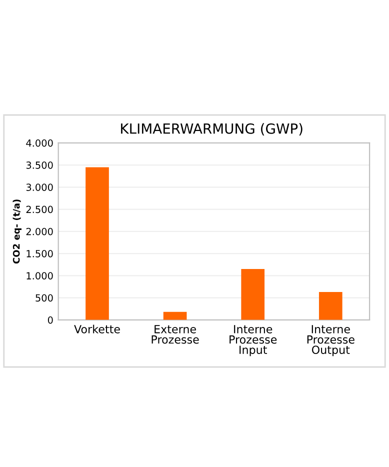 This screenshot has width=389, height=467. I want to click on y-tick-label: 3.500, so click(39, 165).